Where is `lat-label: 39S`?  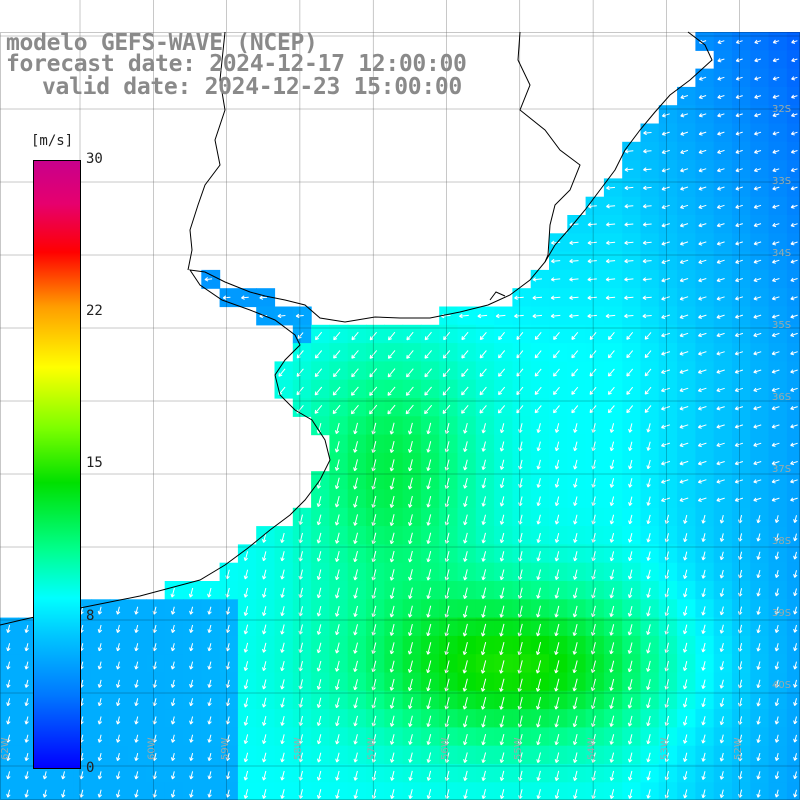
lat-label: 39S is located at coordinates (781, 613).